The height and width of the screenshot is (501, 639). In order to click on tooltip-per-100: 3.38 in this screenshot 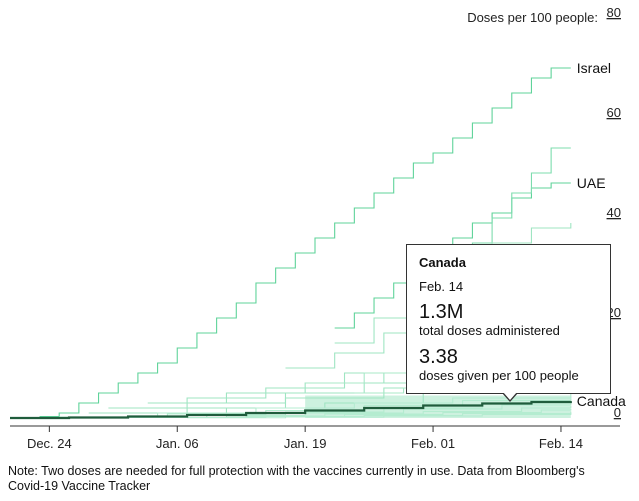, I will do `click(438, 357)`.